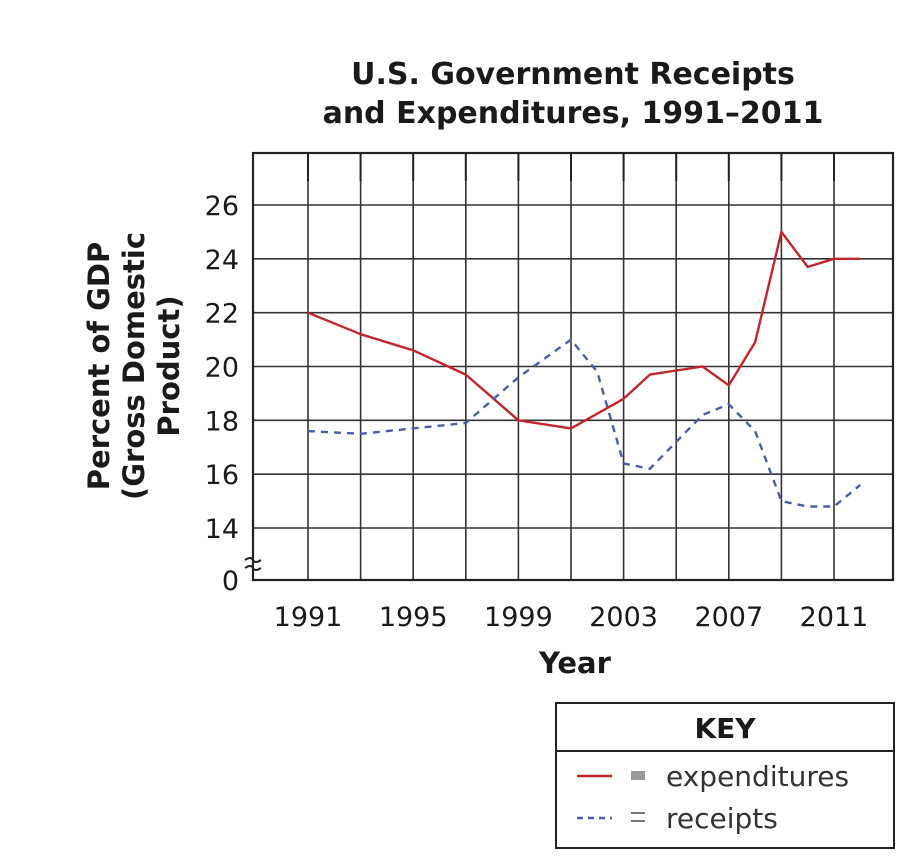  Describe the element at coordinates (169, 365) in the screenshot. I see `y-axis-label-line-3: Product)` at that location.